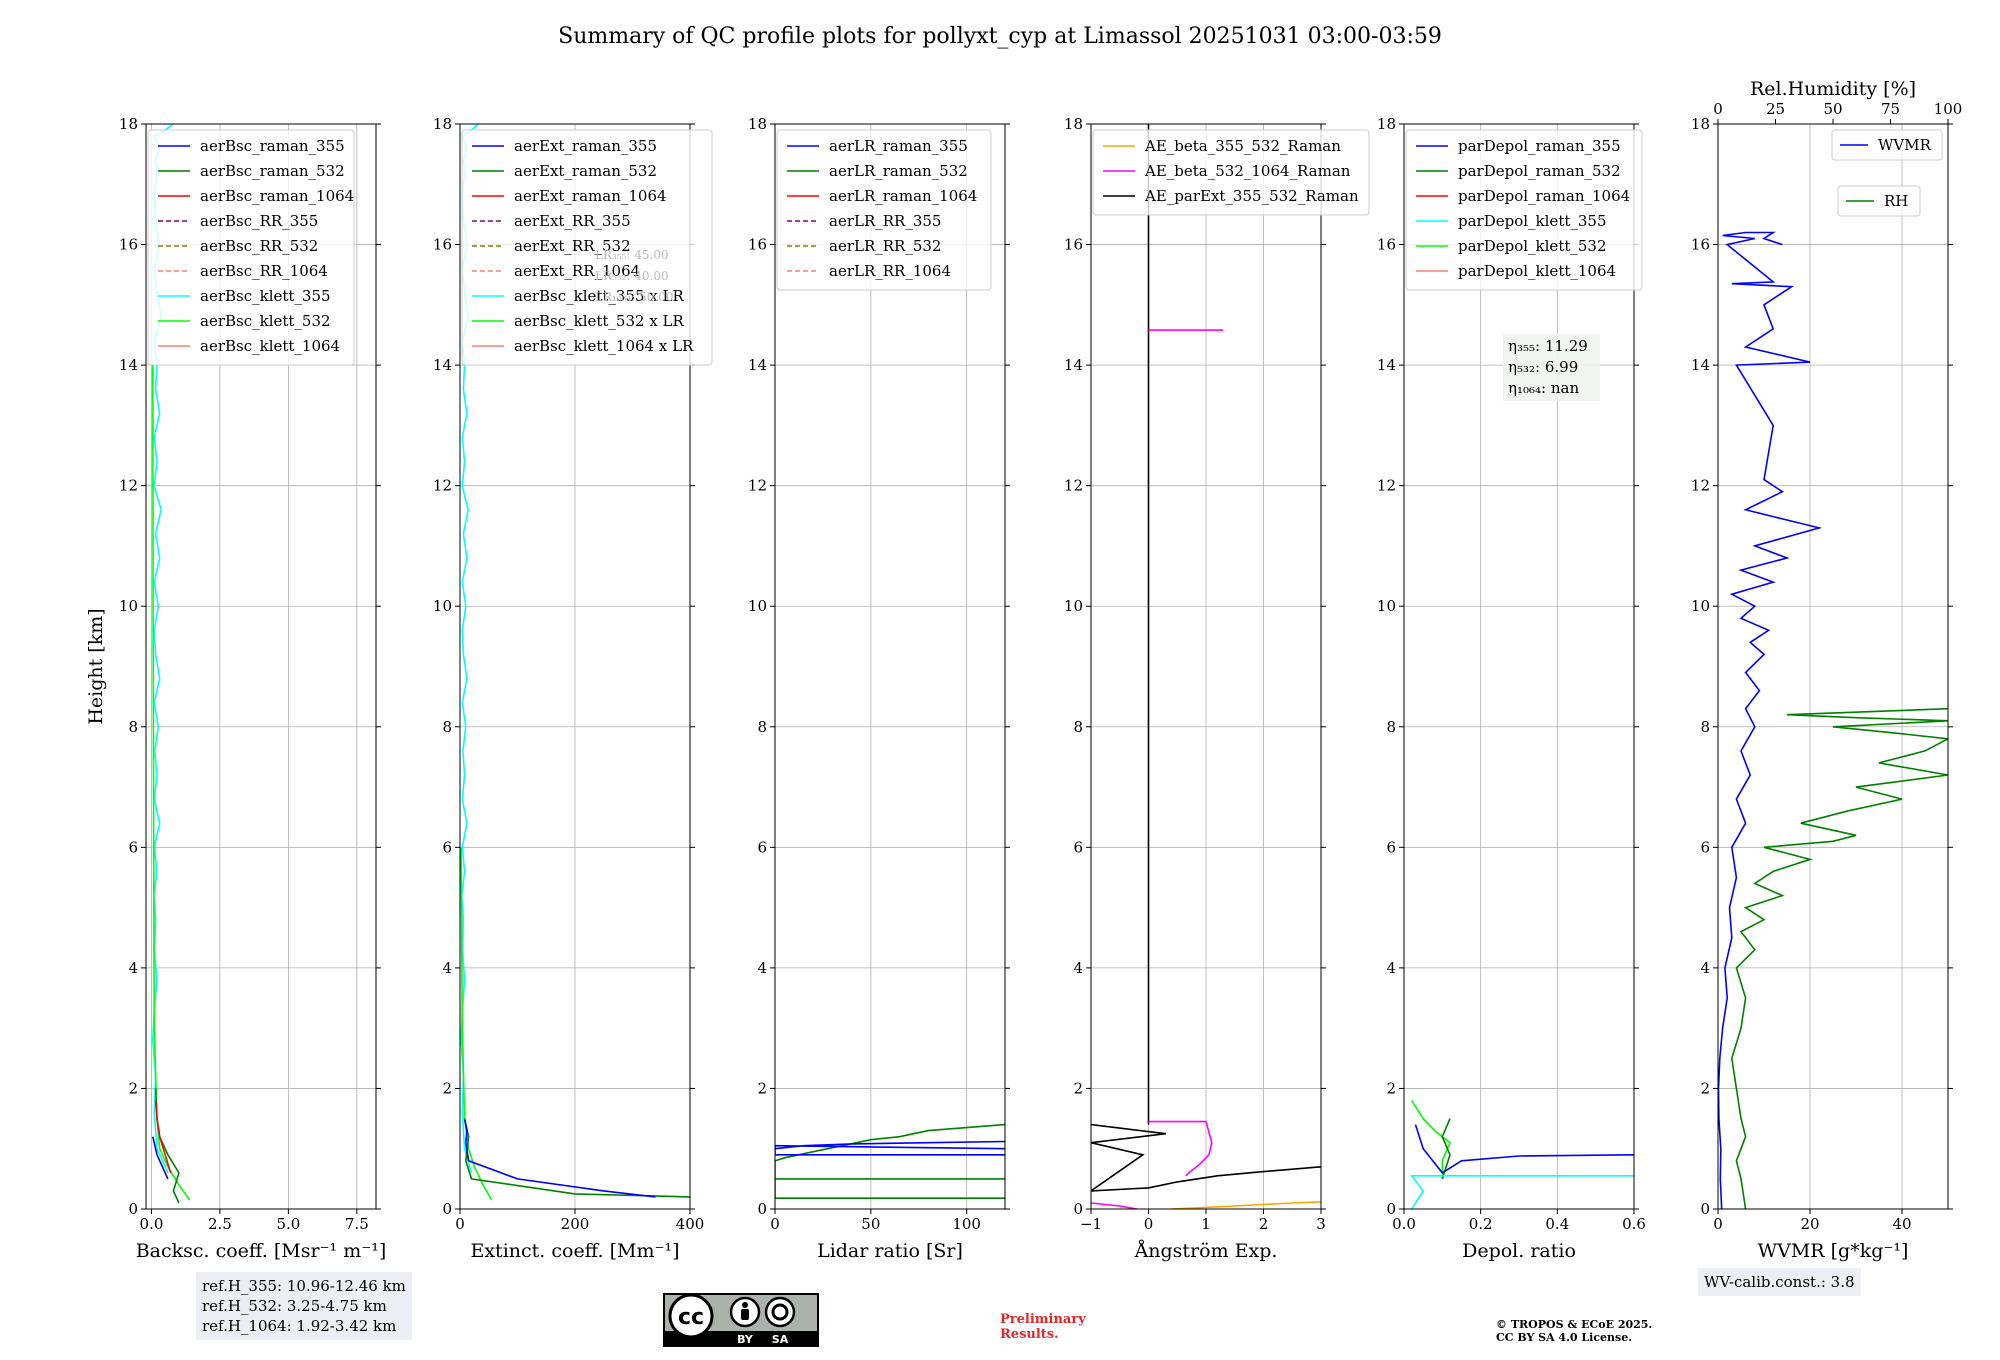  I want to click on legend-label: aerBsc_klett_532, so click(265, 321).